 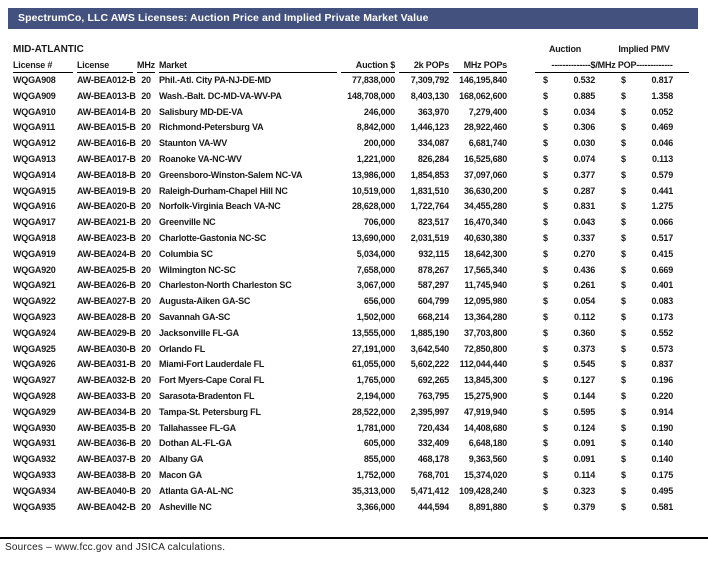 I want to click on license-number-cell: WQGA935, so click(x=34, y=506).